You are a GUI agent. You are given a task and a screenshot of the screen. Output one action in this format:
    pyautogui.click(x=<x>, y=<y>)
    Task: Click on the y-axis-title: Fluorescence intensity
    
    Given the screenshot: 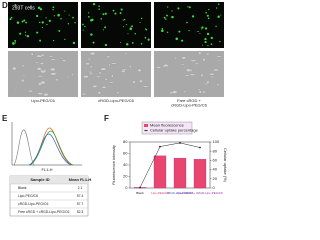 What is the action you would take?
    pyautogui.click(x=113, y=165)
    